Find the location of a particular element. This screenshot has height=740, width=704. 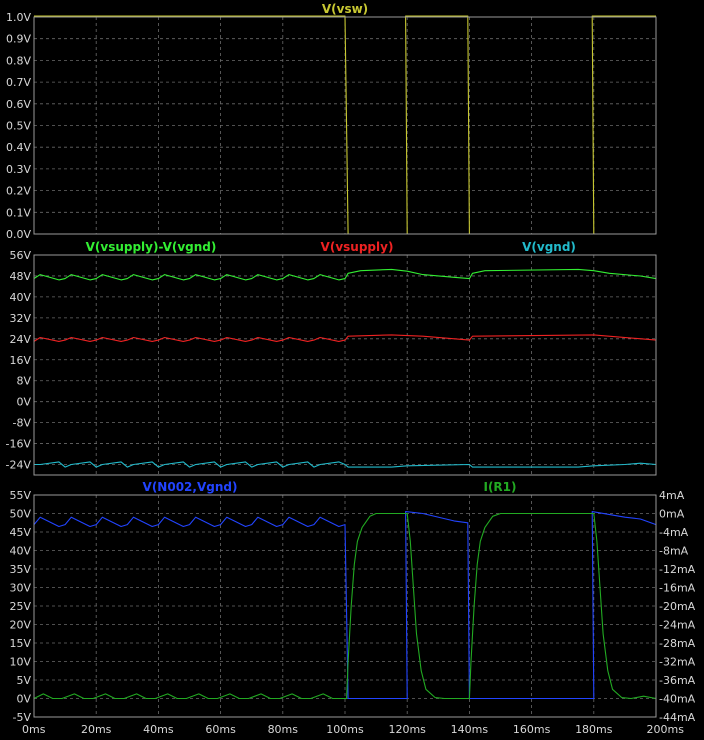

x-tick-label: 60ms is located at coordinates (220, 729).